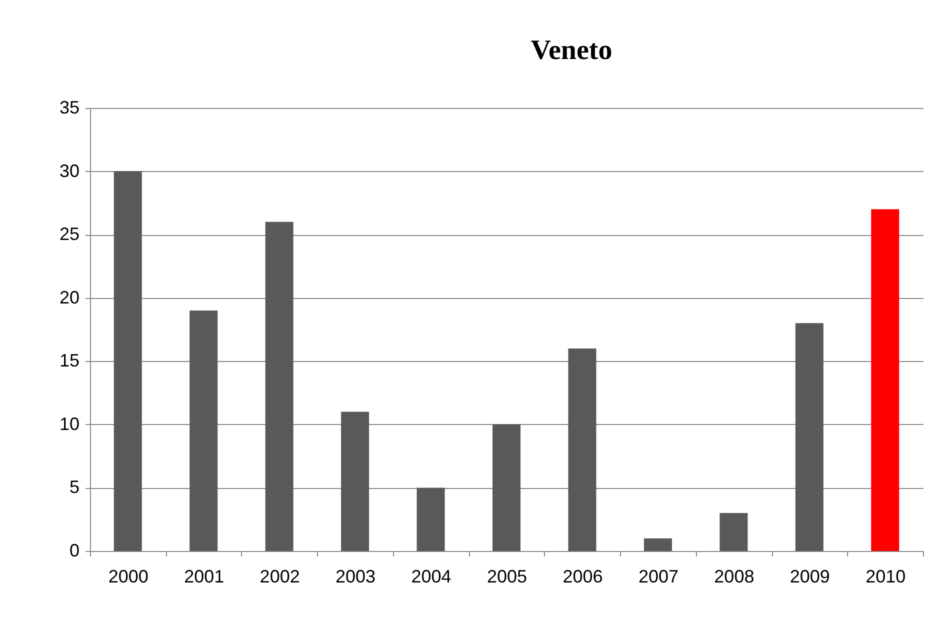 The height and width of the screenshot is (635, 939). What do you see at coordinates (571, 50) in the screenshot?
I see `chart-title: Veneto` at bounding box center [571, 50].